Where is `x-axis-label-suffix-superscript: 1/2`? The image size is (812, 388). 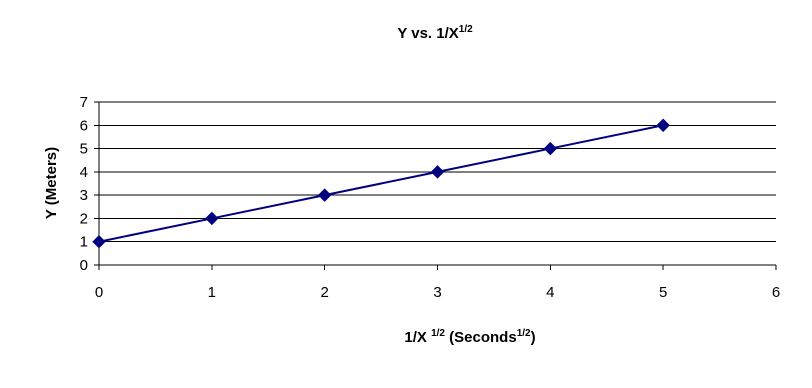 x-axis-label-suffix-superscript: 1/2 is located at coordinates (524, 333).